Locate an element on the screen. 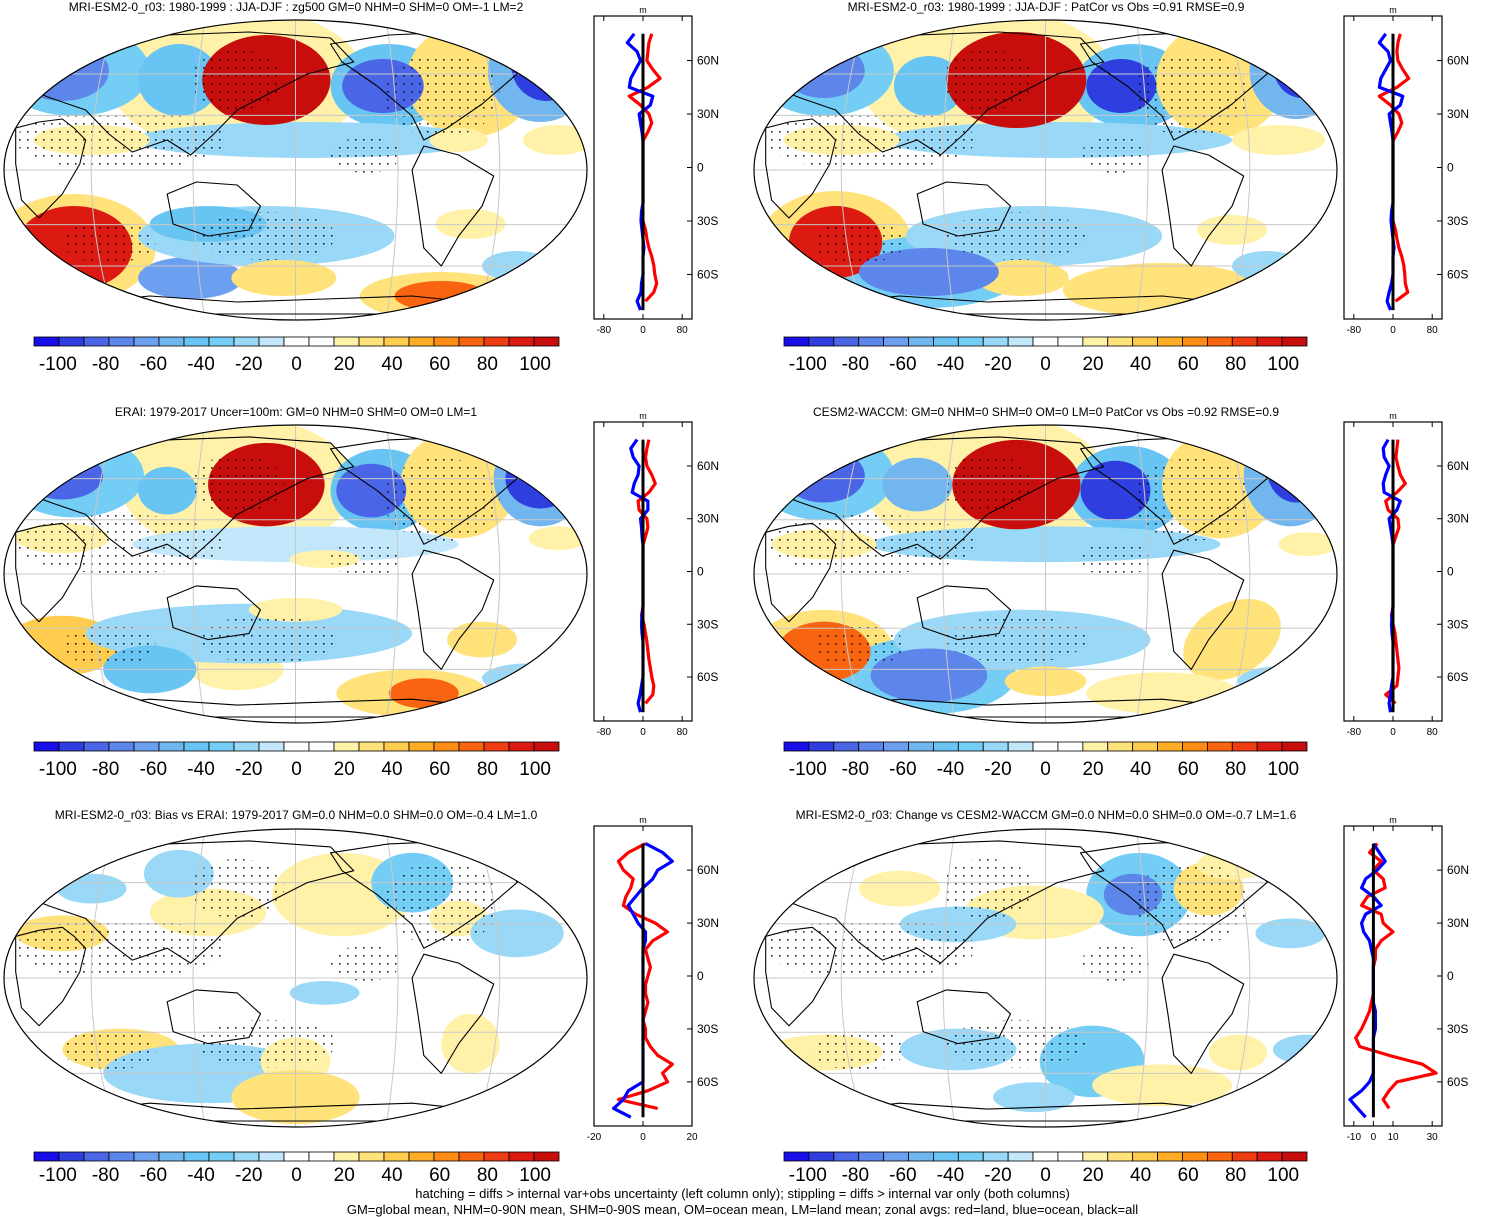 The width and height of the screenshot is (1485, 1217). colorbar-tick-label: -80 is located at coordinates (105, 1175).